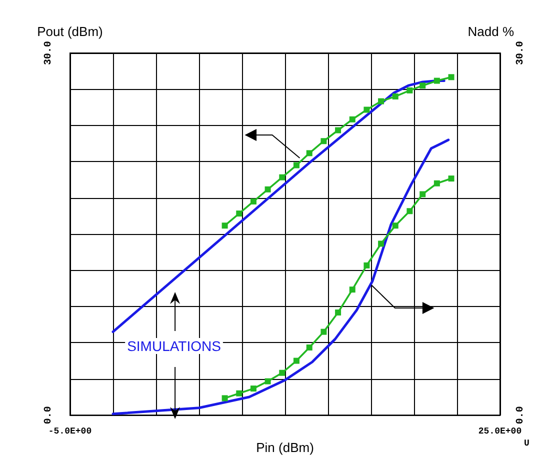 The image size is (534, 459). I want to click on annotation: SIMULATIONS, so click(174, 346).